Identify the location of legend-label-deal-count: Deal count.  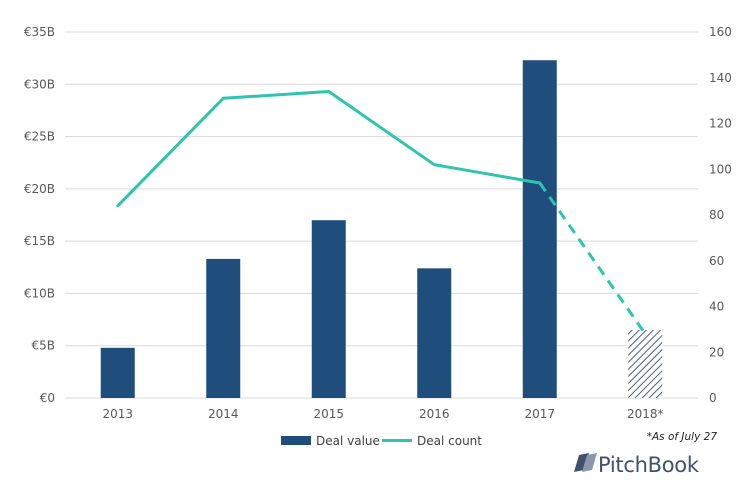
(449, 441).